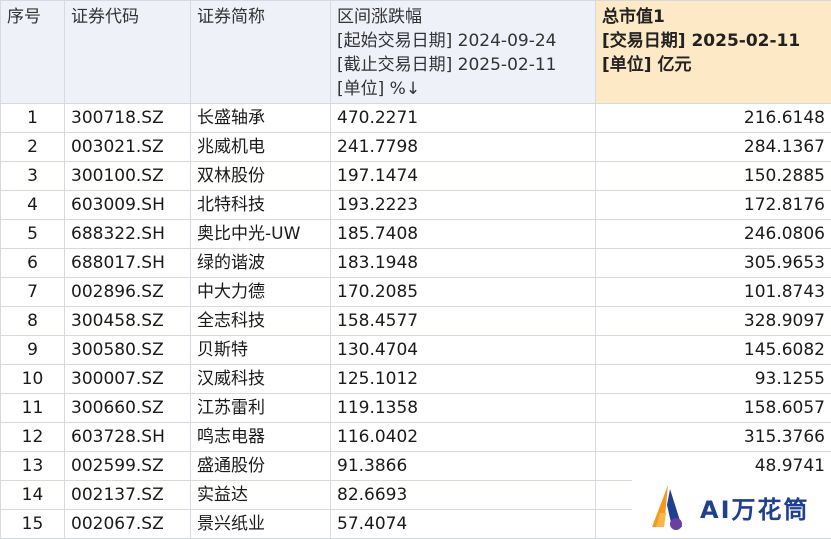 This screenshot has width=831, height=539. What do you see at coordinates (261, 524) in the screenshot?
I see `cell-name: 景兴纸业` at bounding box center [261, 524].